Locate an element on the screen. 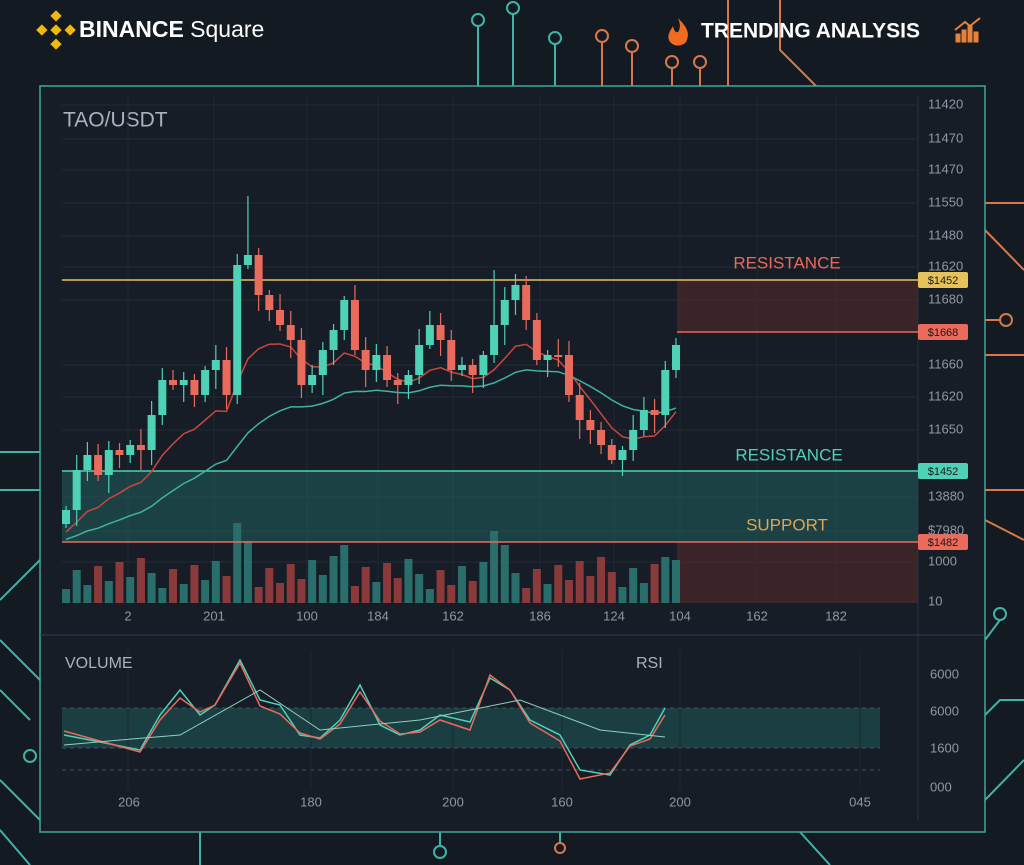  logo-part is located at coordinates (42, 30).